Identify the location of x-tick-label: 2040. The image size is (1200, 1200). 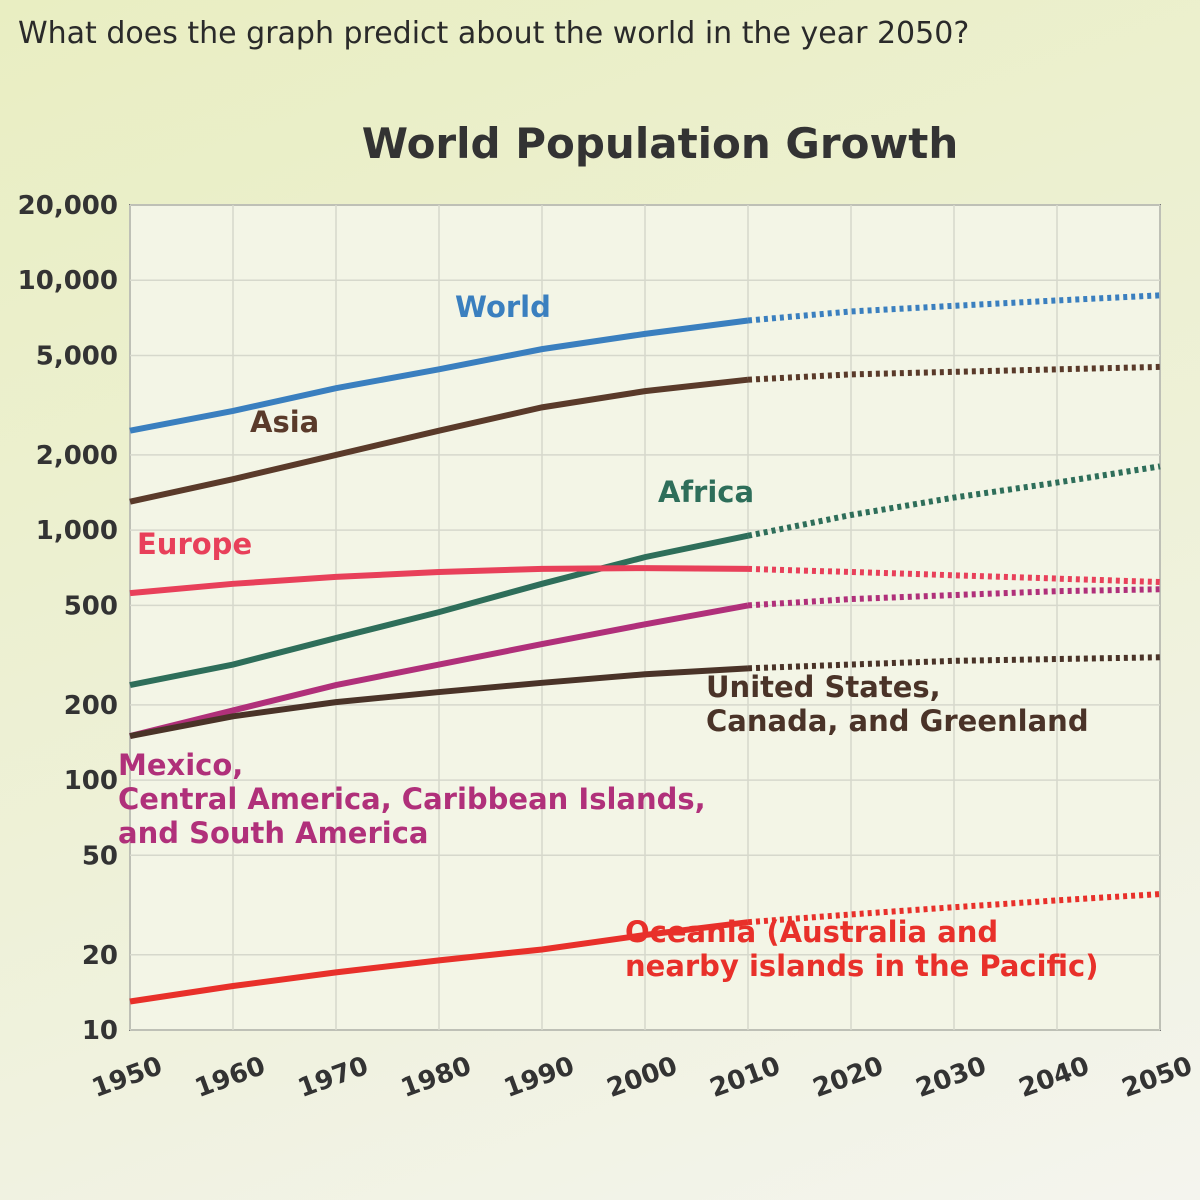
(1054, 1077).